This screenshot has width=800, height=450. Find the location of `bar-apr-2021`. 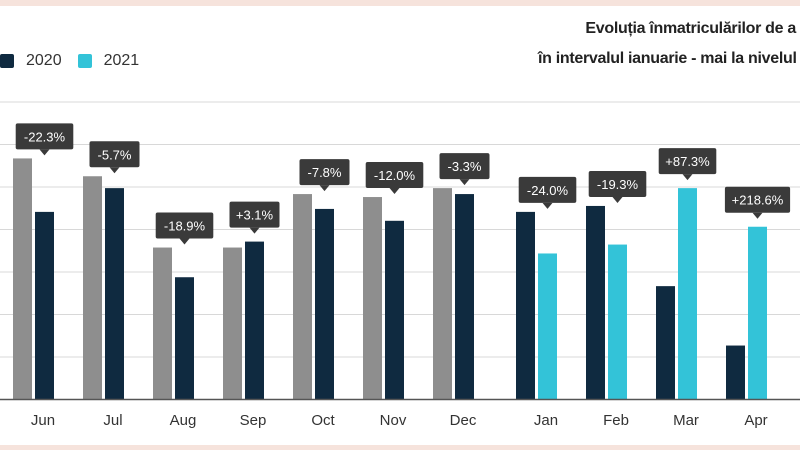

bar-apr-2021 is located at coordinates (757, 312).